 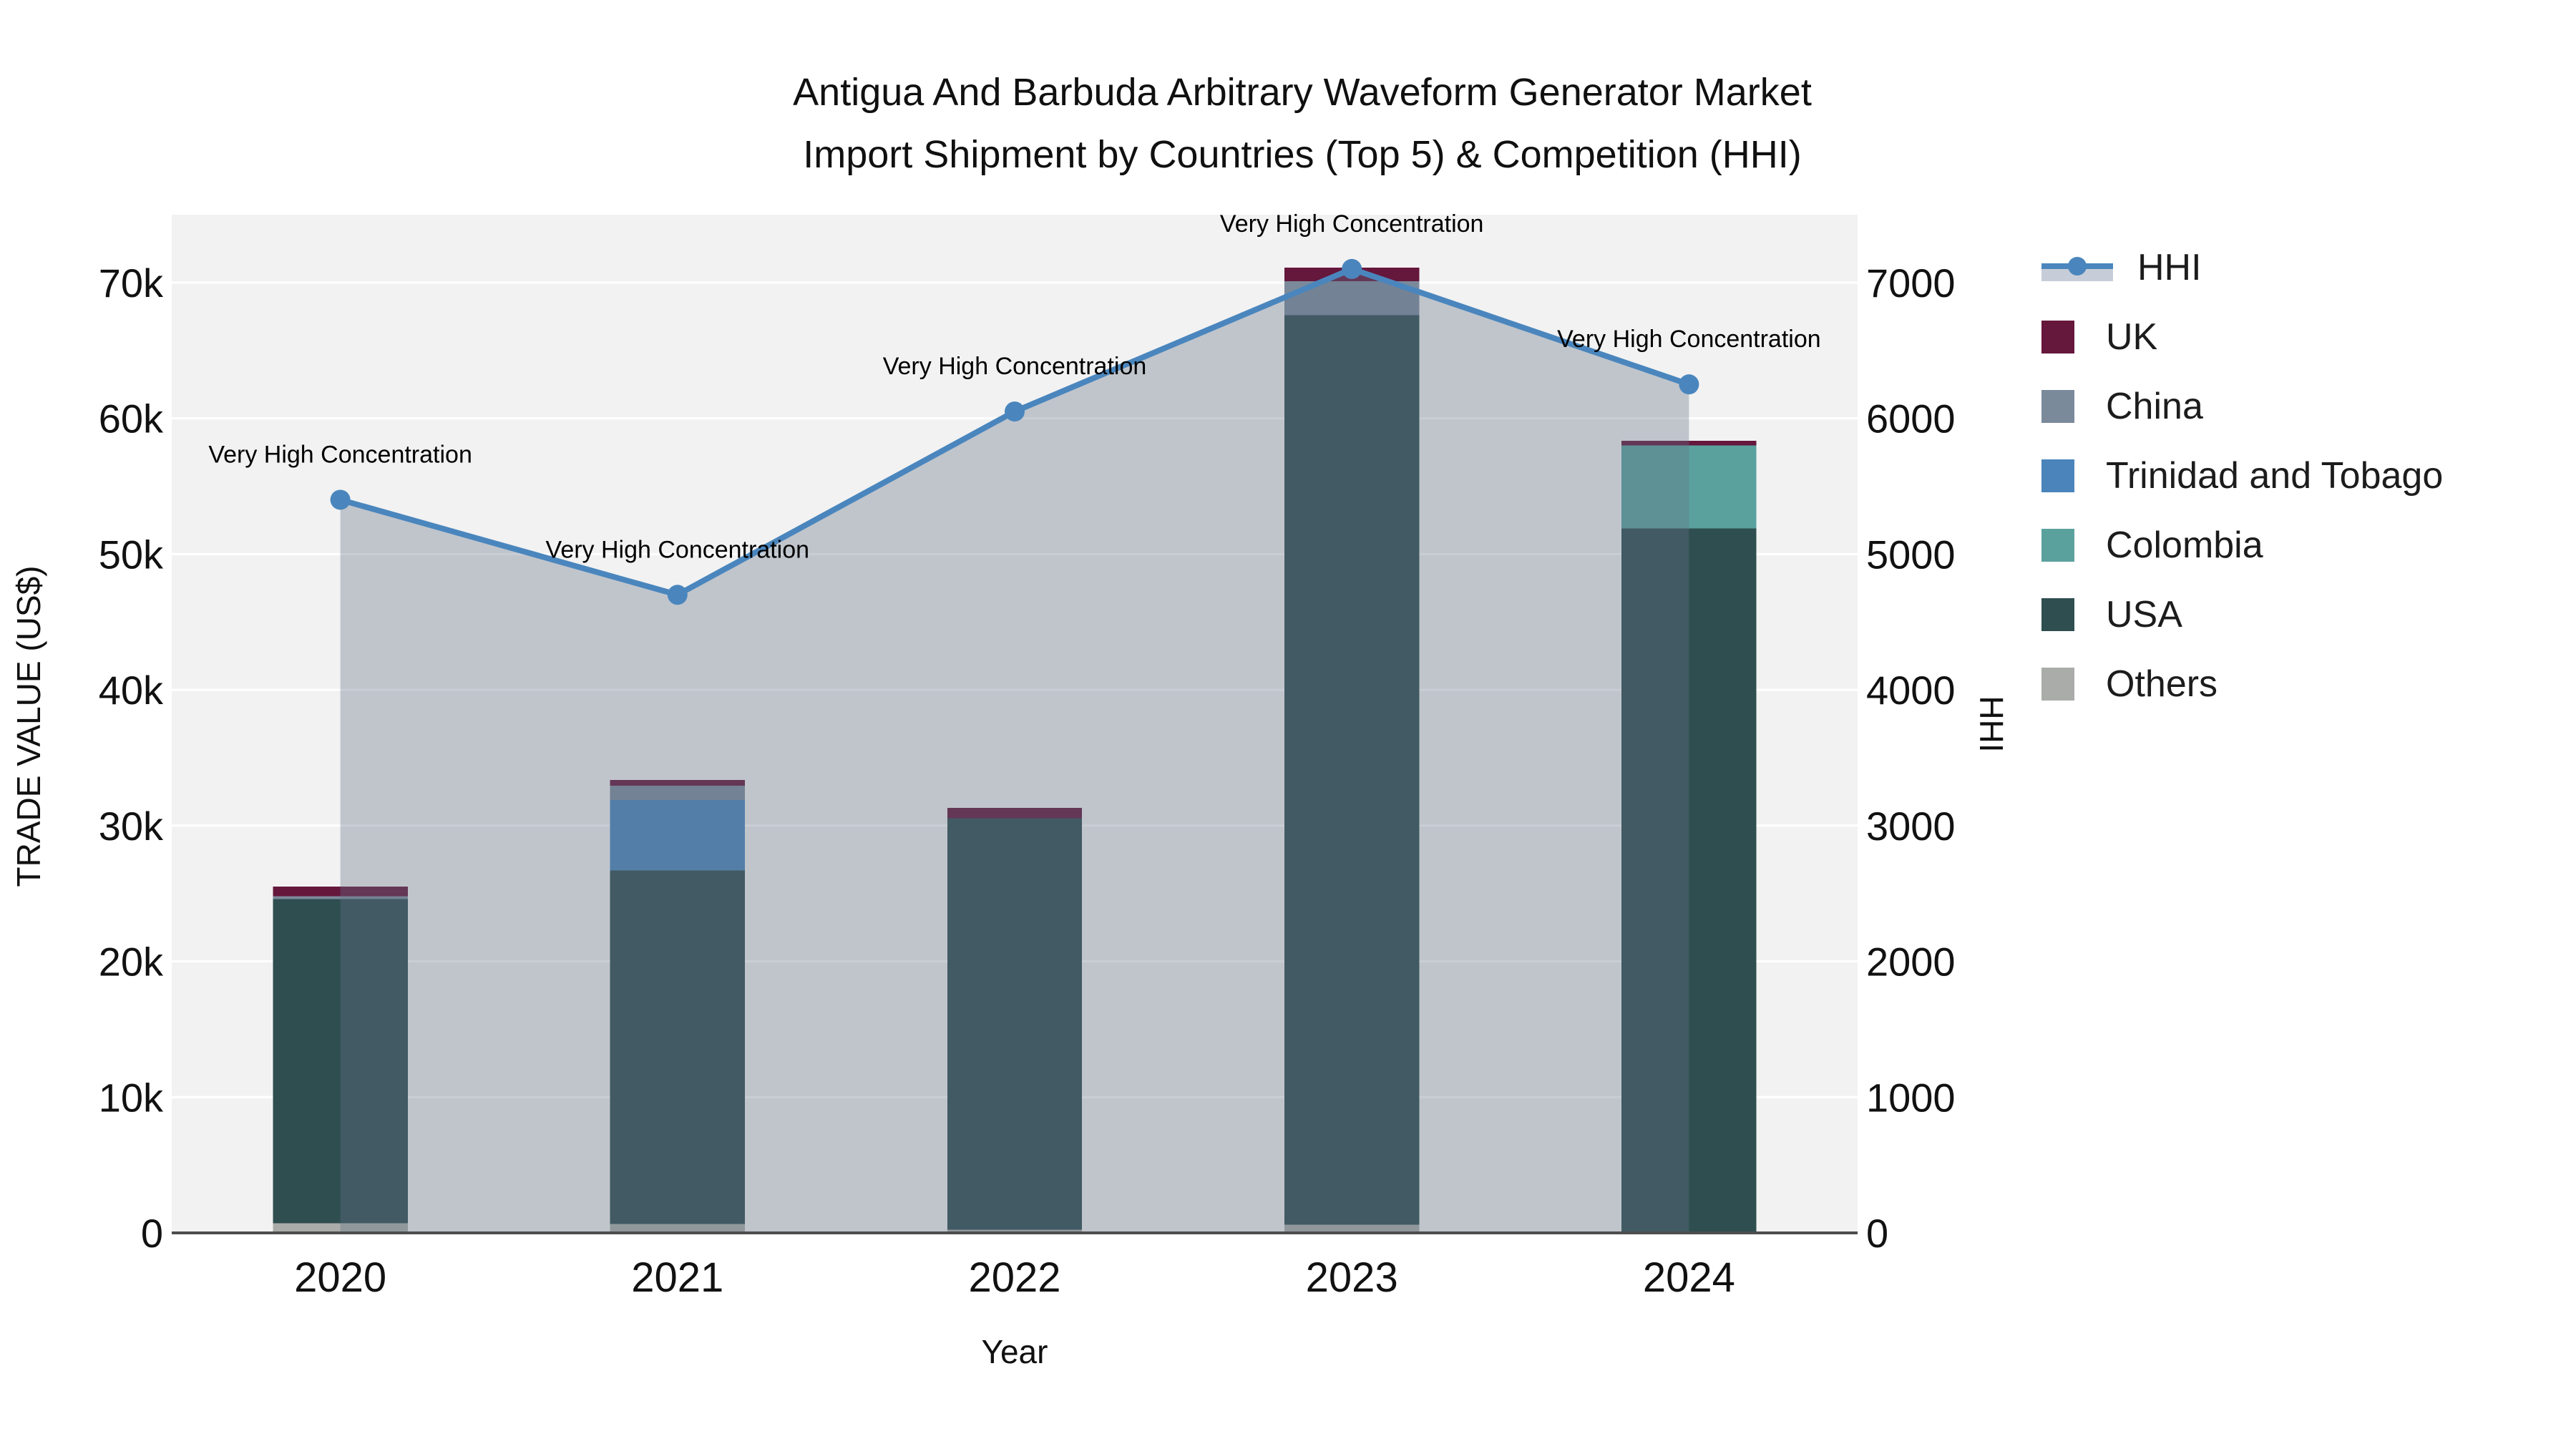 I want to click on bar-segment-uk-2022, so click(x=1015, y=813).